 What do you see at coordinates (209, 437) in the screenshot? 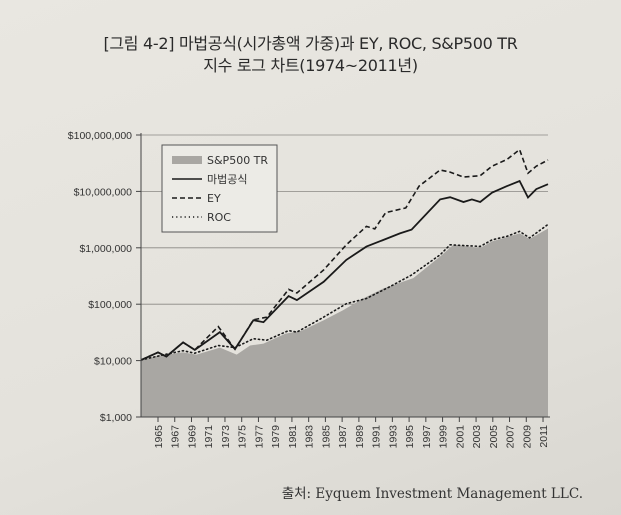
I see `x-tick-label: 1971` at bounding box center [209, 437].